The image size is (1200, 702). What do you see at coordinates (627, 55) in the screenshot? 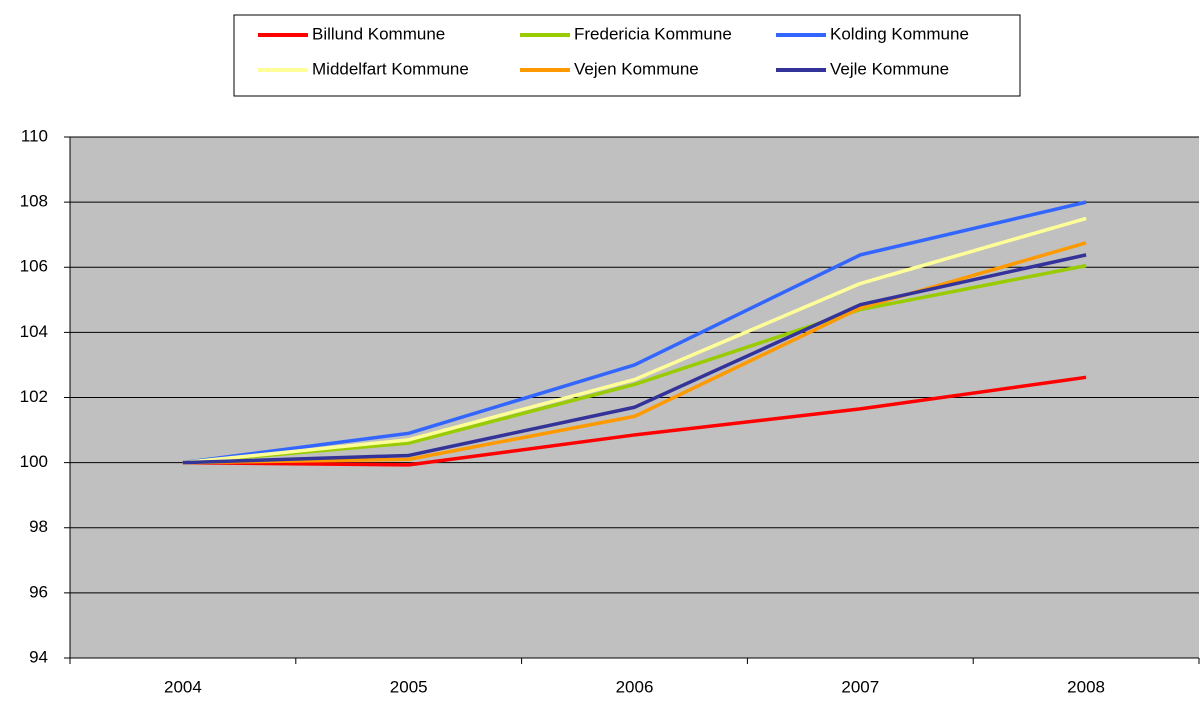
I see `legend-box` at bounding box center [627, 55].